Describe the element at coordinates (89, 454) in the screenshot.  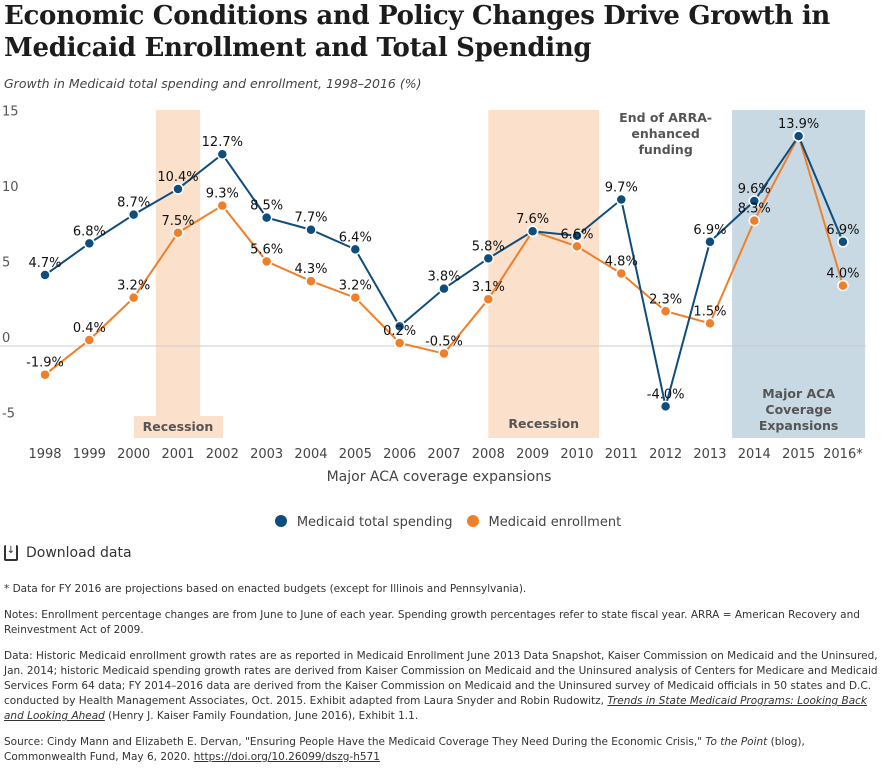
I see `x-tick-label: 1999` at that location.